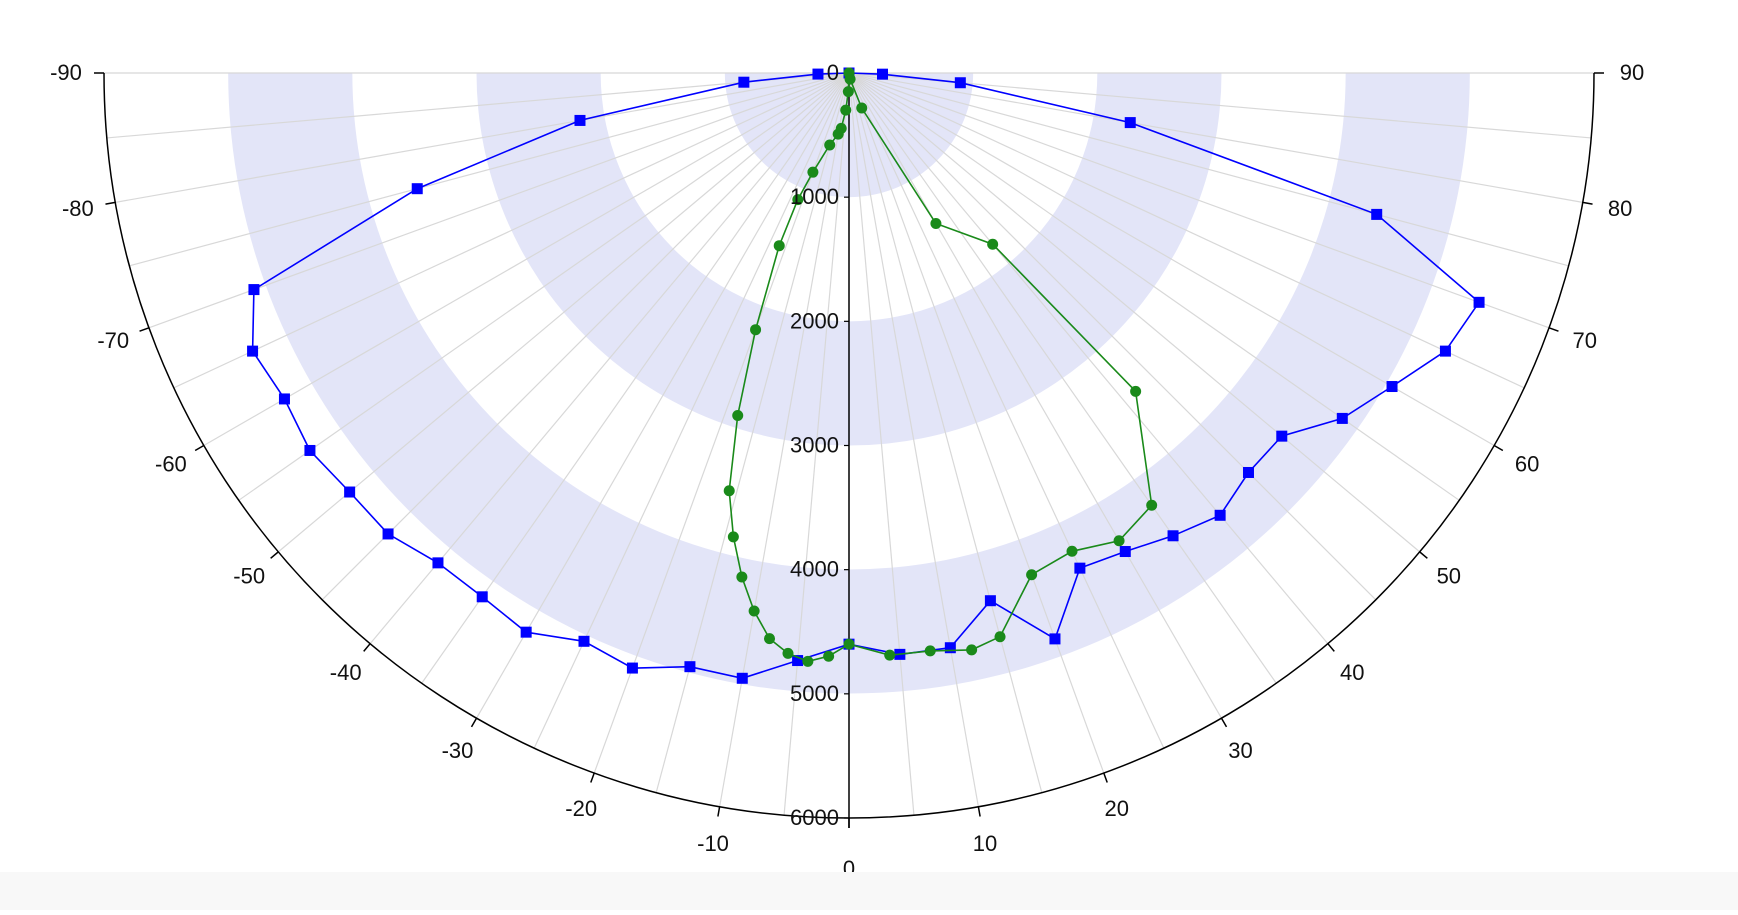  Describe the element at coordinates (581, 808) in the screenshot. I see `angular-label--20: -20` at that location.